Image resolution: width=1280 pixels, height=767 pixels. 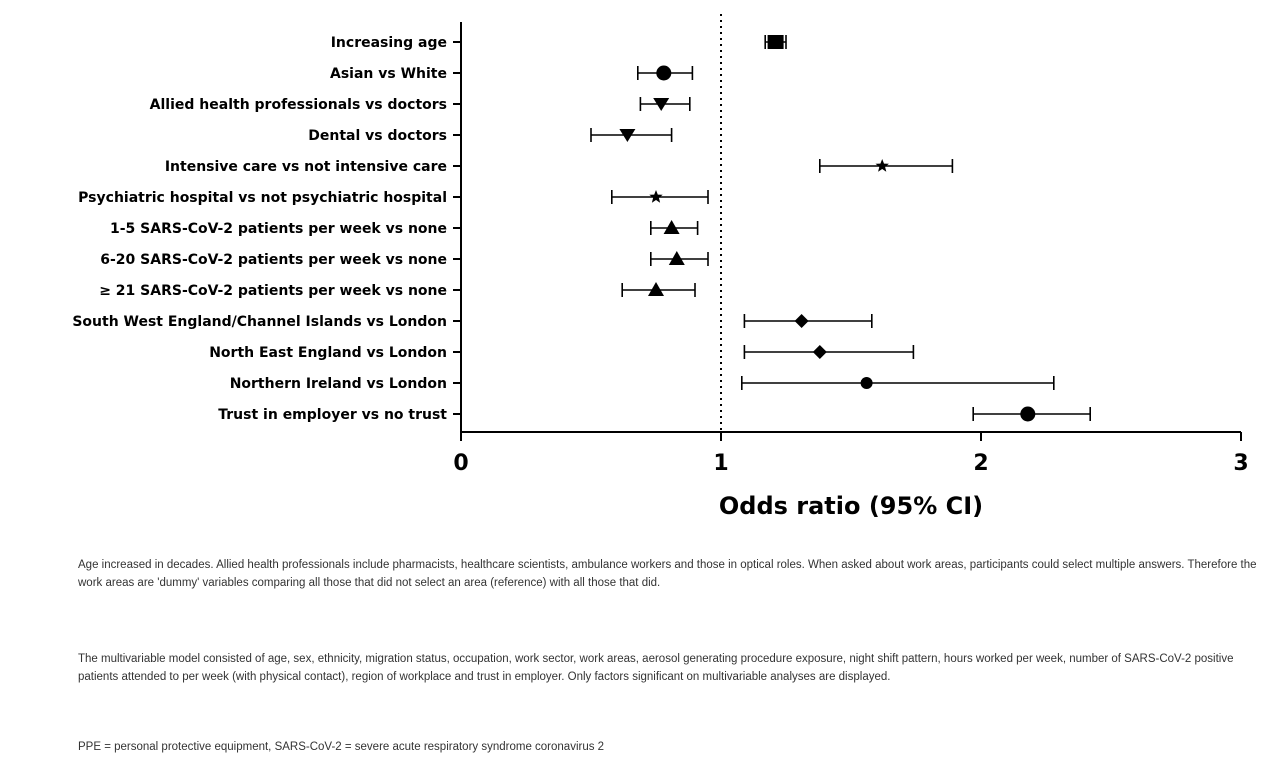 What do you see at coordinates (661, 104) in the screenshot?
I see `row-3-point` at bounding box center [661, 104].